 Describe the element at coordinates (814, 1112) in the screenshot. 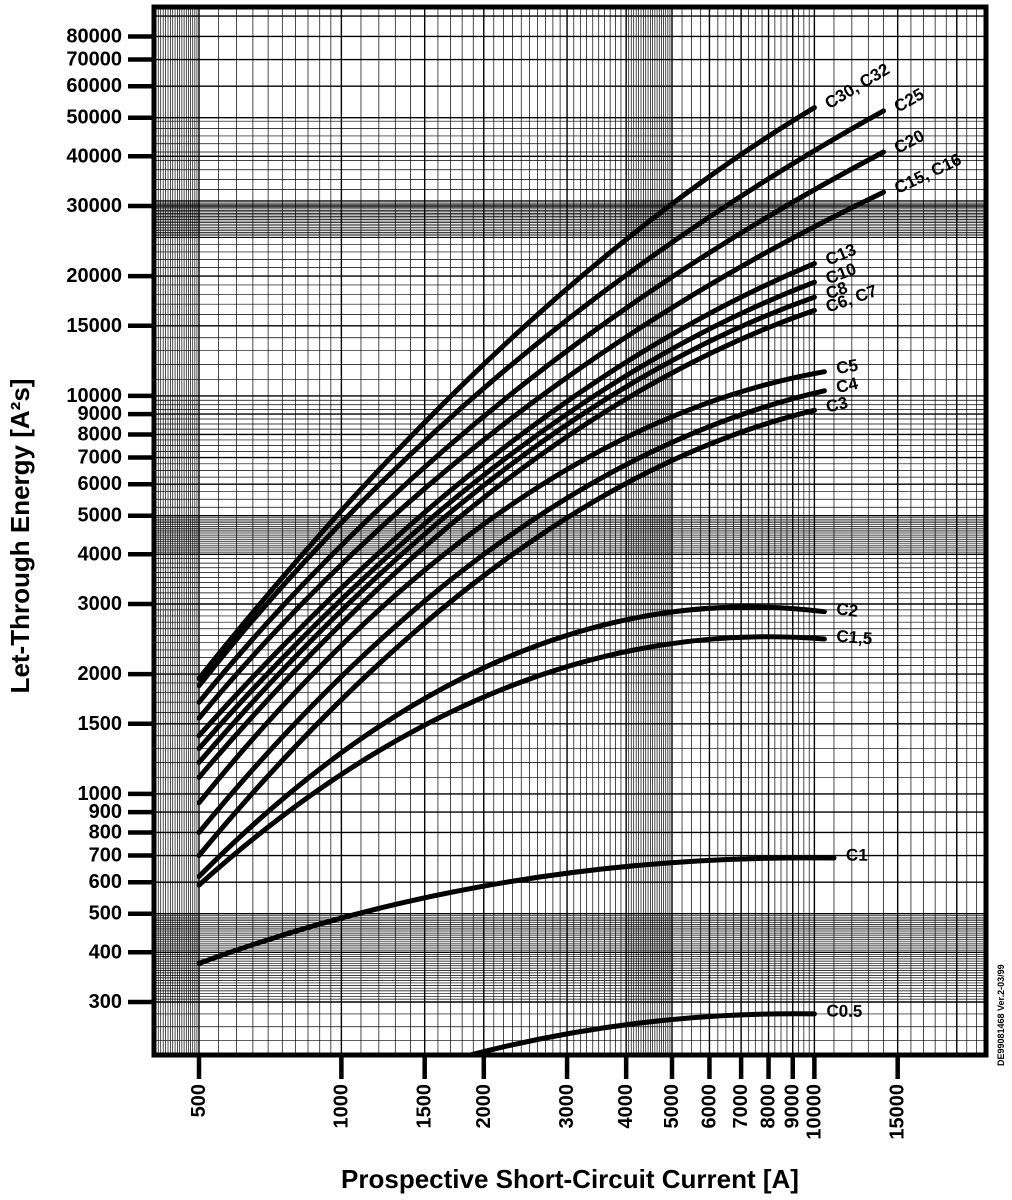

I see `x-tick-label: 10000` at that location.